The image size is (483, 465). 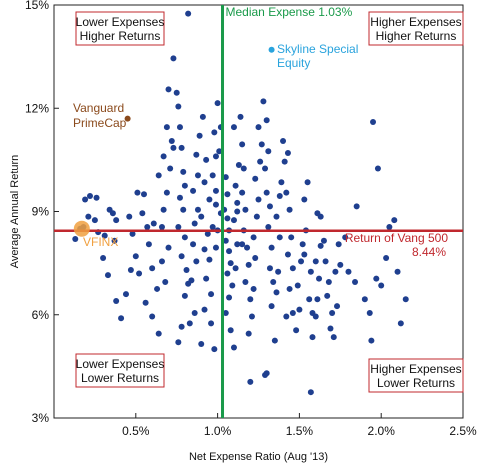 I want to click on primecap-label-line1: Vanguard, so click(x=98, y=108).